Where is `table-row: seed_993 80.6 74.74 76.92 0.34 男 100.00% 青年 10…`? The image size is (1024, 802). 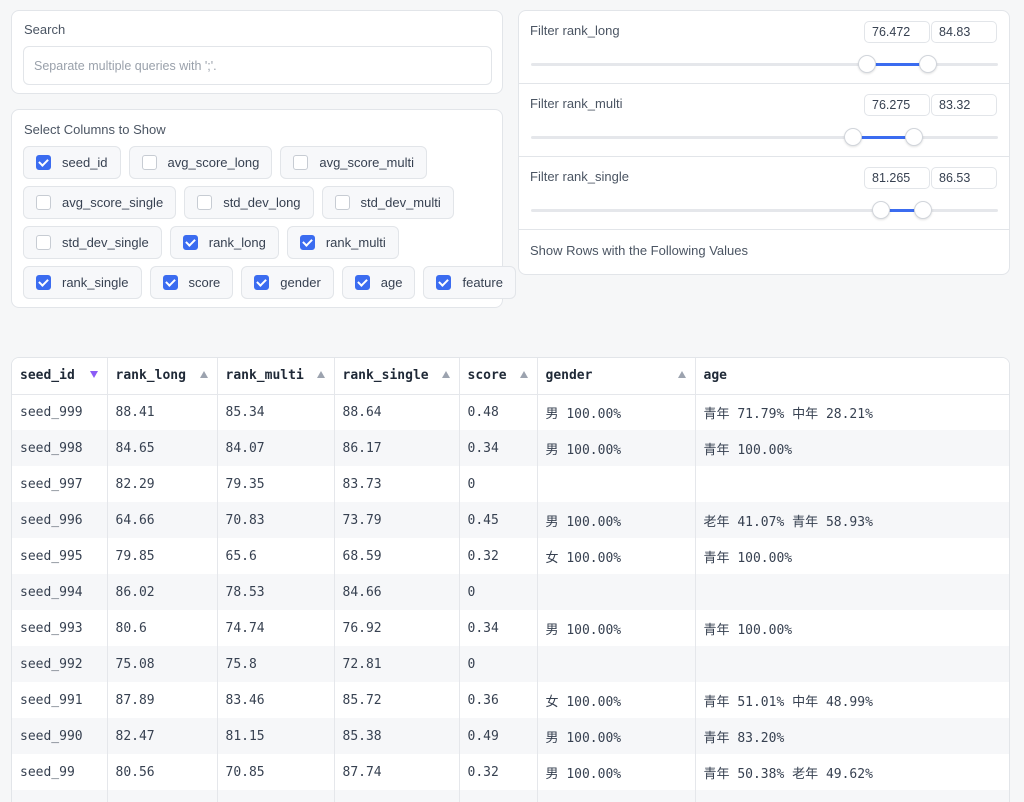
table-row: seed_993 80.6 74.74 76.92 0.34 男 100.00% 青年 10… is located at coordinates (510, 628).